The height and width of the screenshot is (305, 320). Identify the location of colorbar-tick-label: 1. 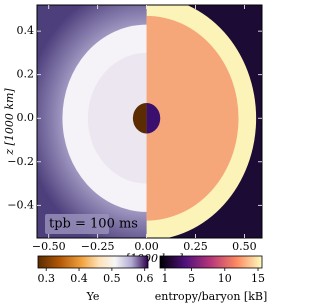
(164, 278).